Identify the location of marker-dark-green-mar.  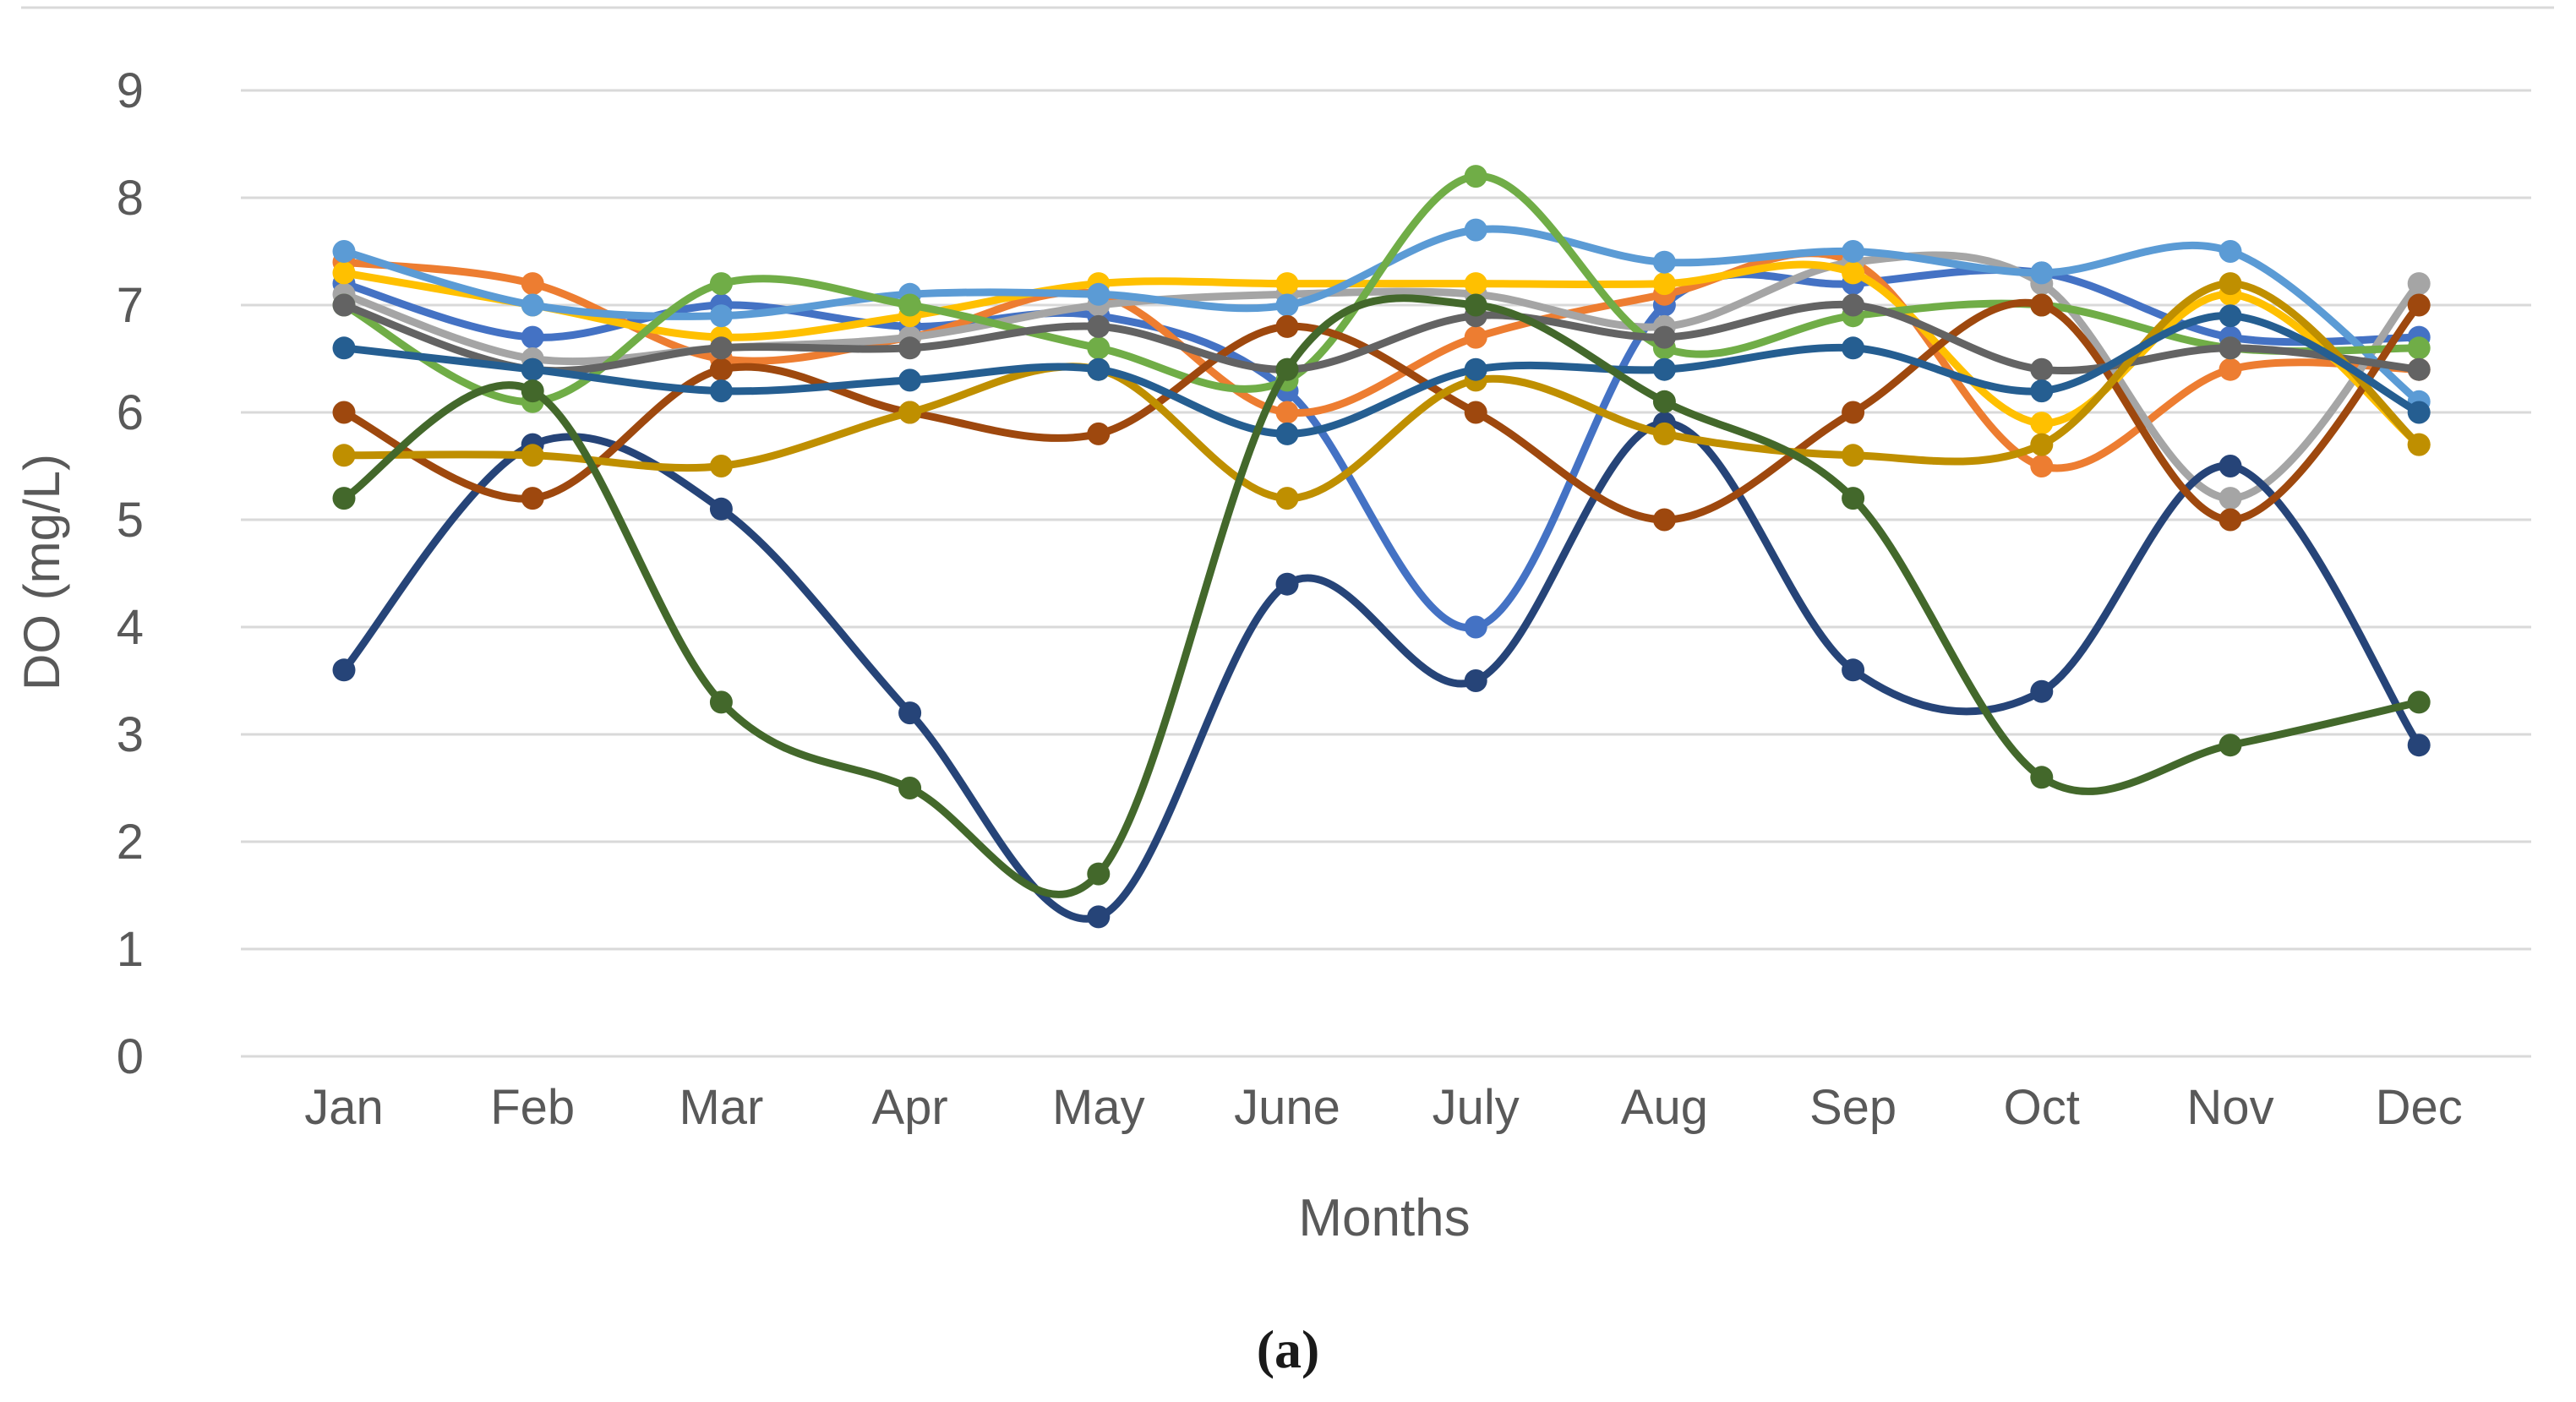
(721, 702).